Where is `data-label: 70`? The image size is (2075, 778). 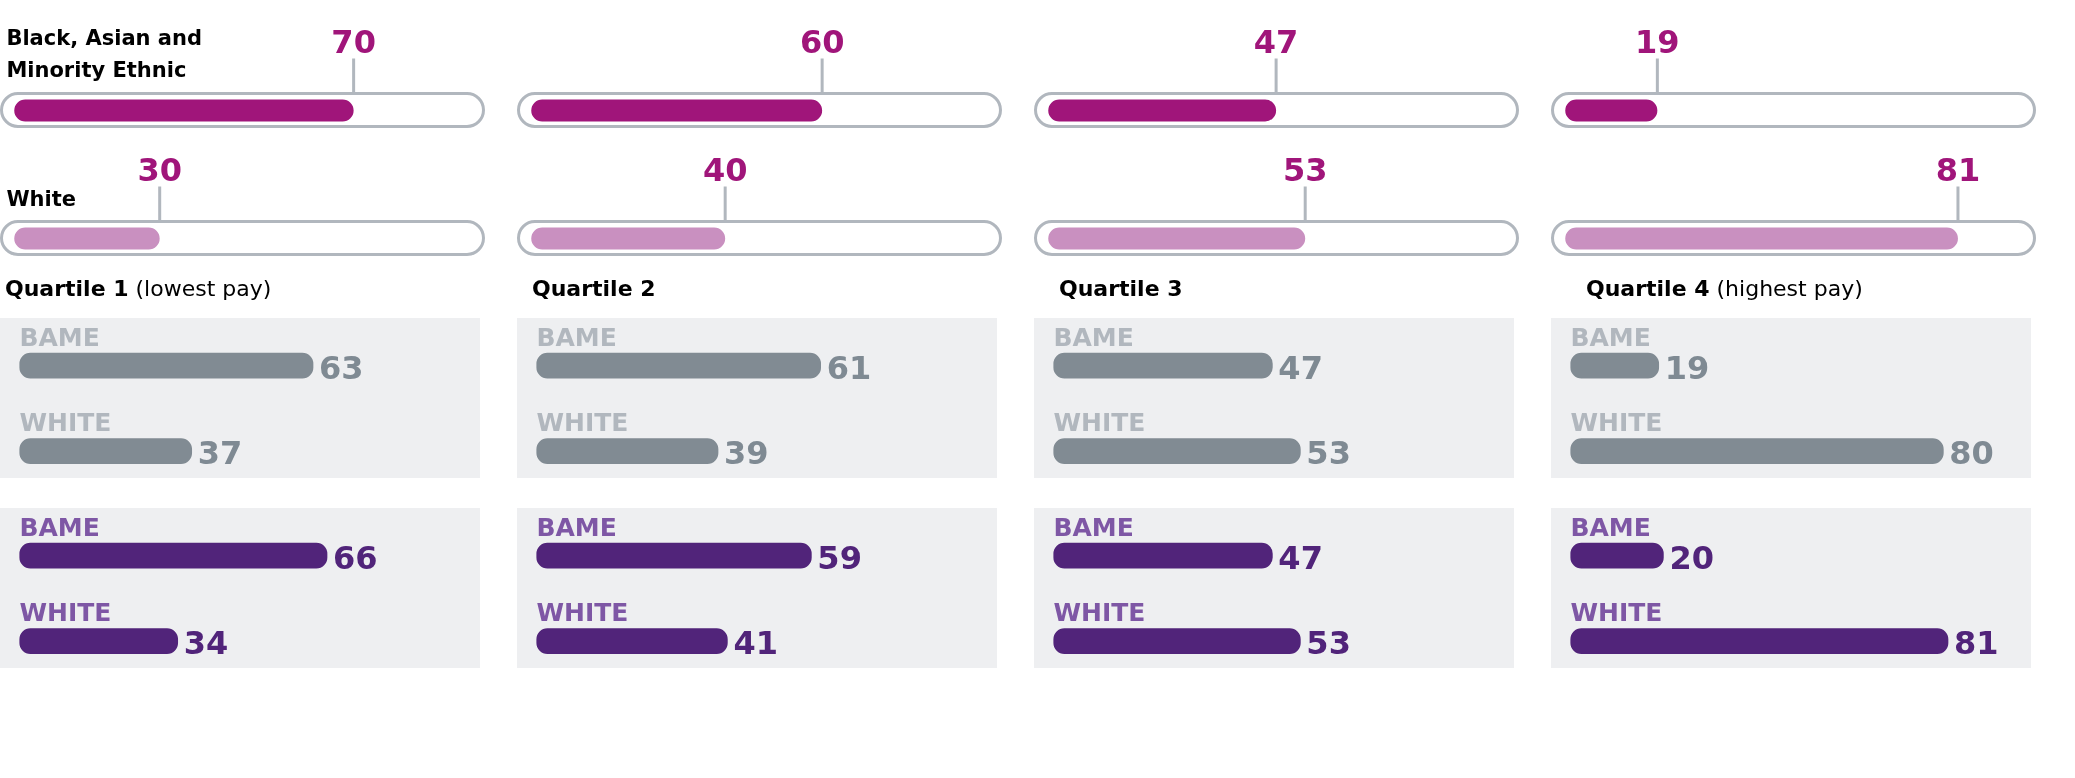 data-label: 70 is located at coordinates (353, 41).